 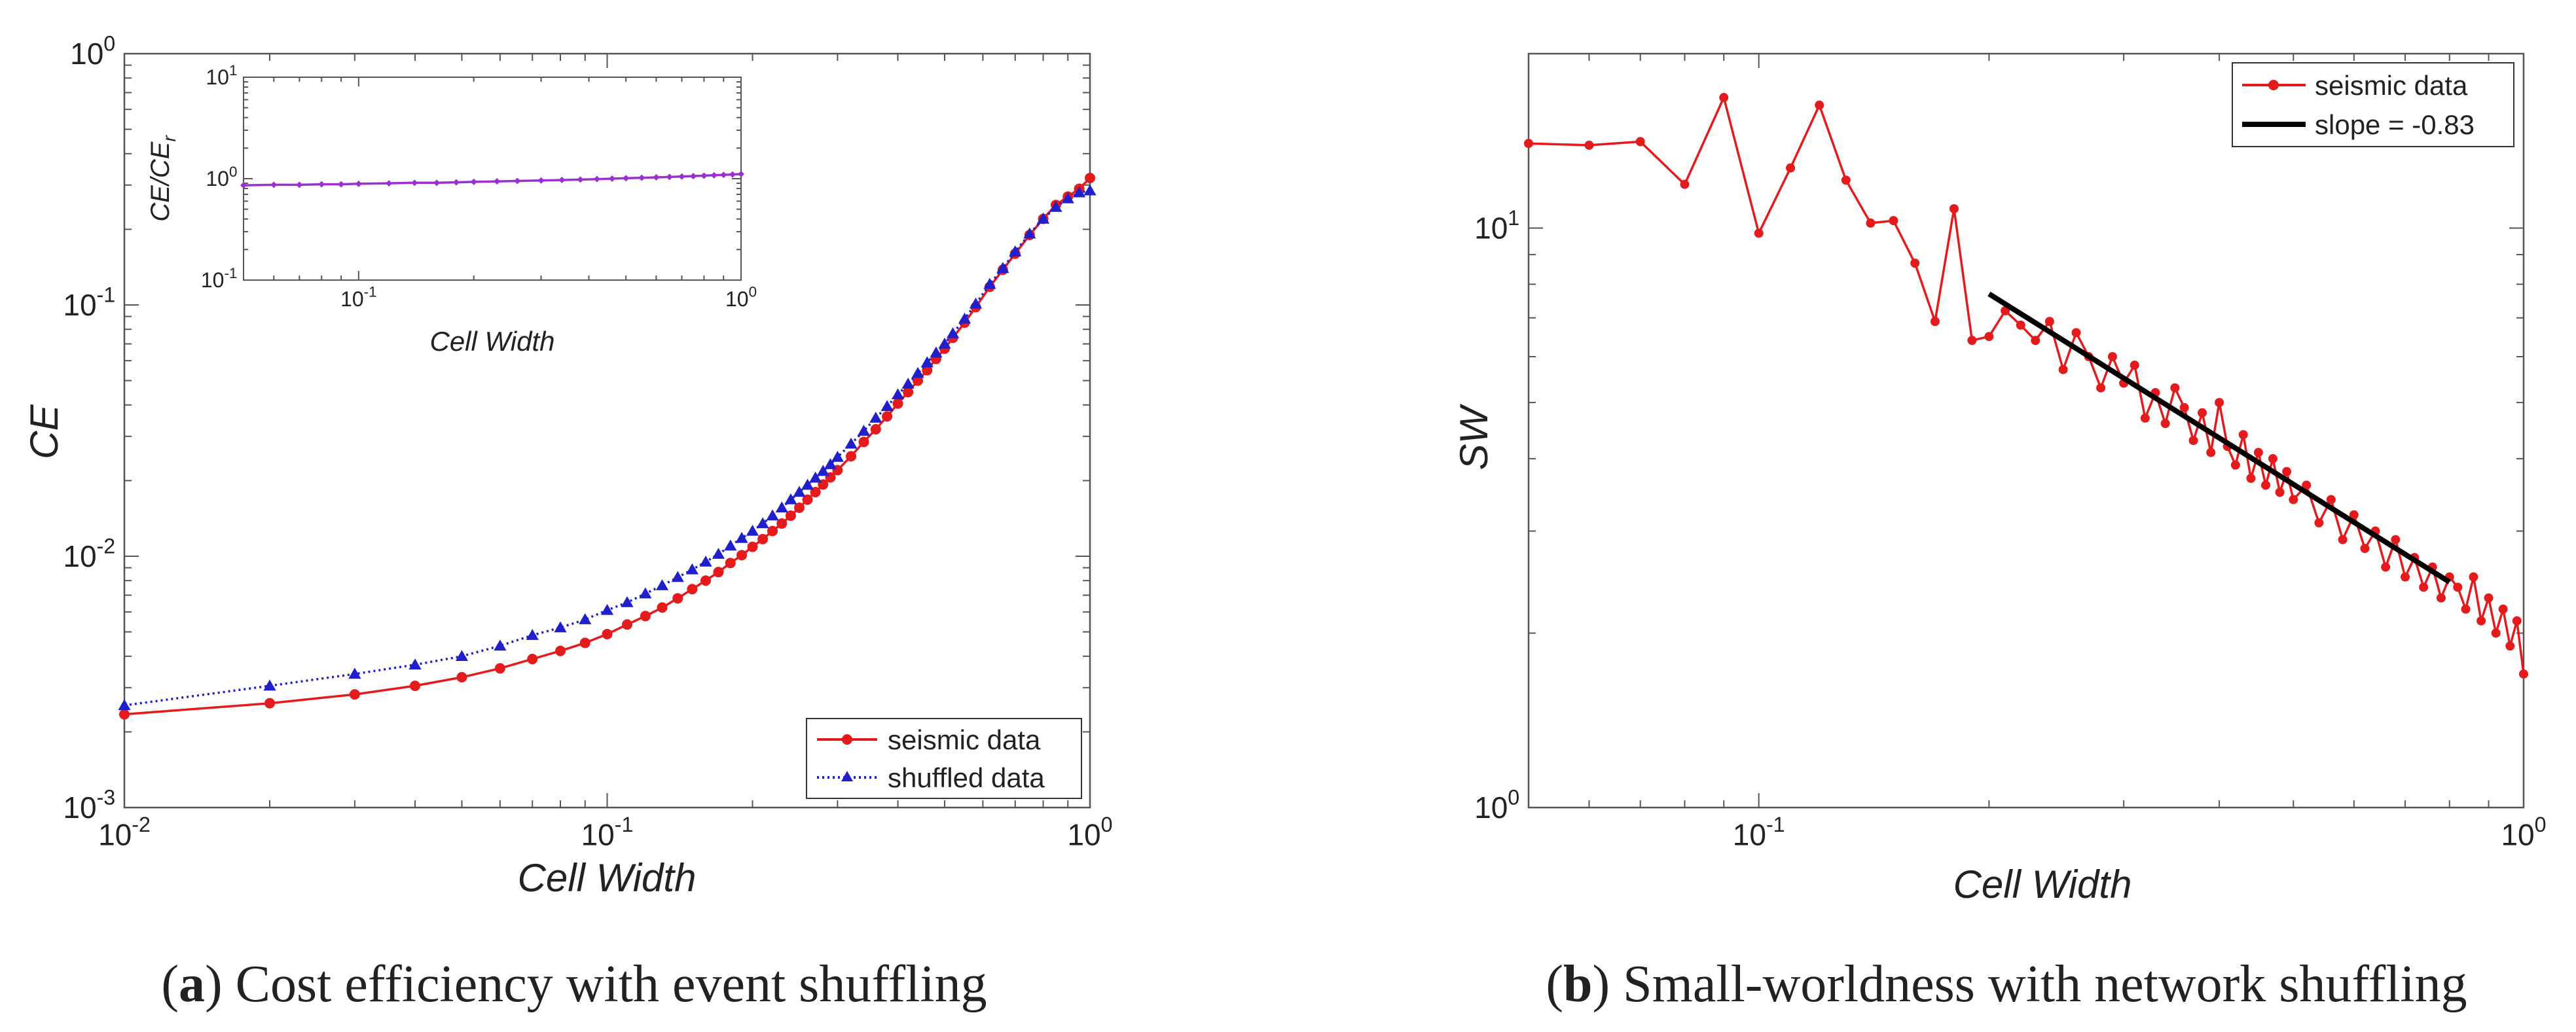 I want to click on y-tick-label: 10⁻³, so click(x=89, y=805).